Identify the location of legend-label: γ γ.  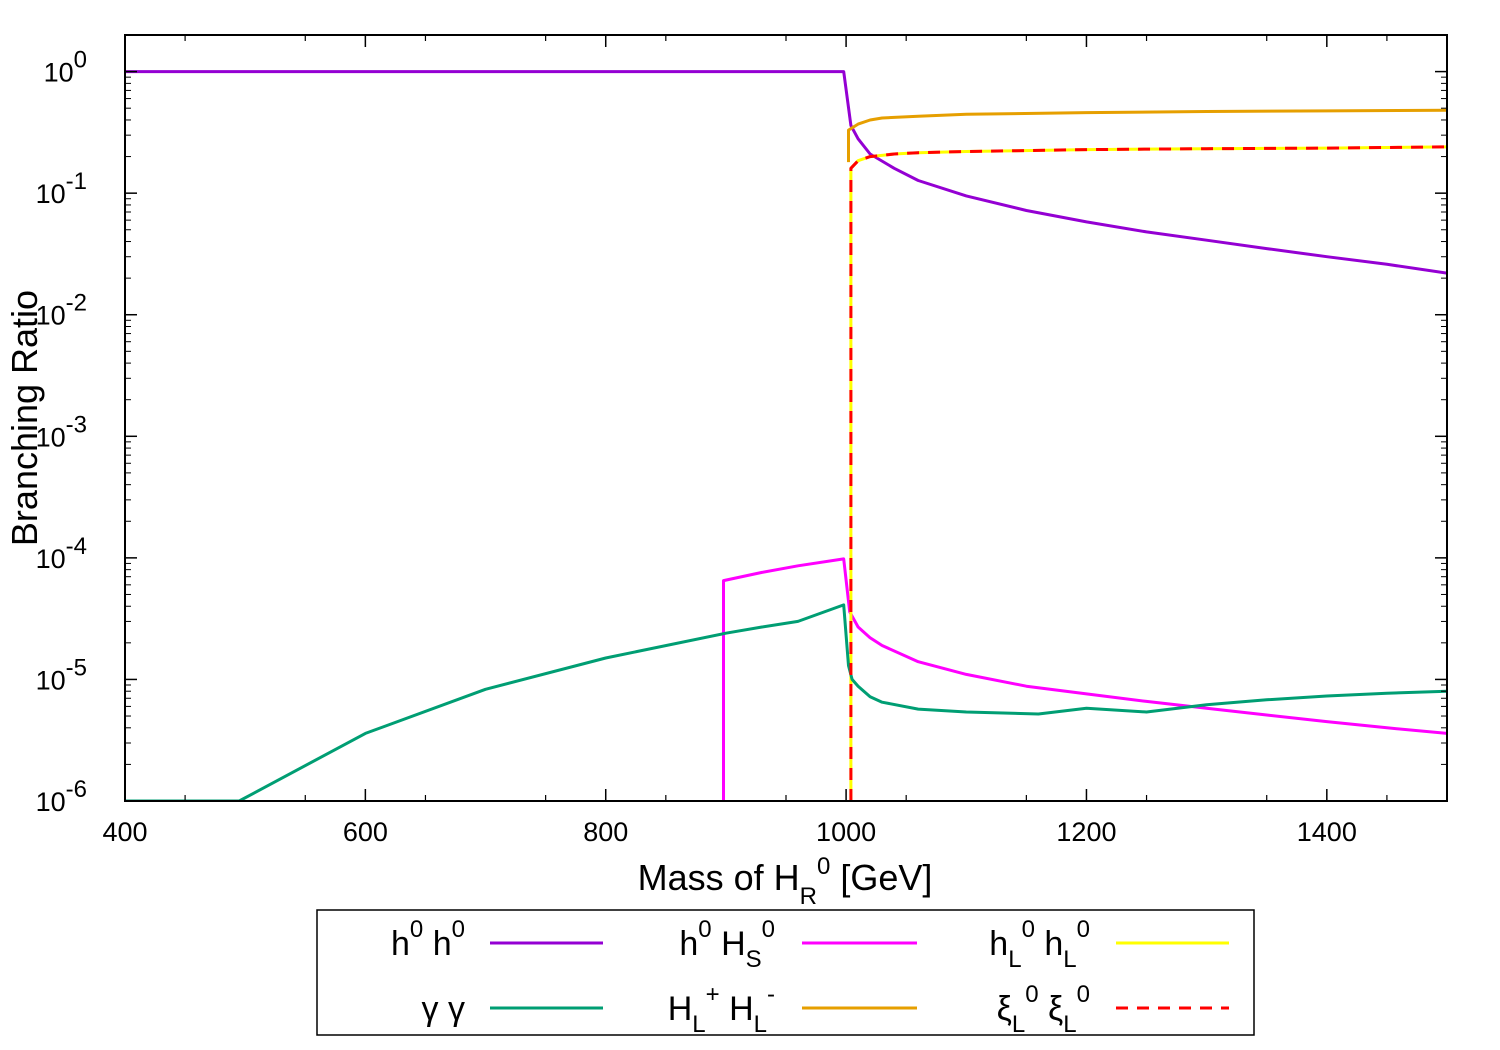
(443, 1009).